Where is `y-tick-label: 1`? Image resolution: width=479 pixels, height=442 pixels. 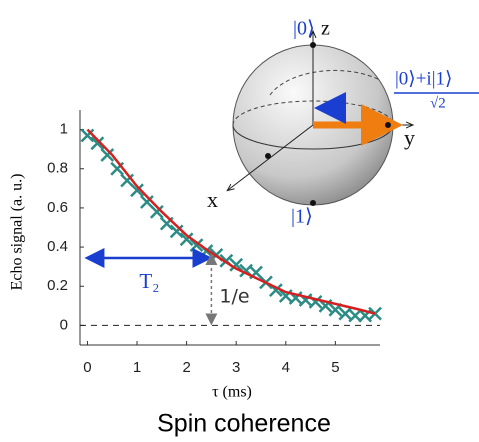
y-tick-label: 1 is located at coordinates (64, 129).